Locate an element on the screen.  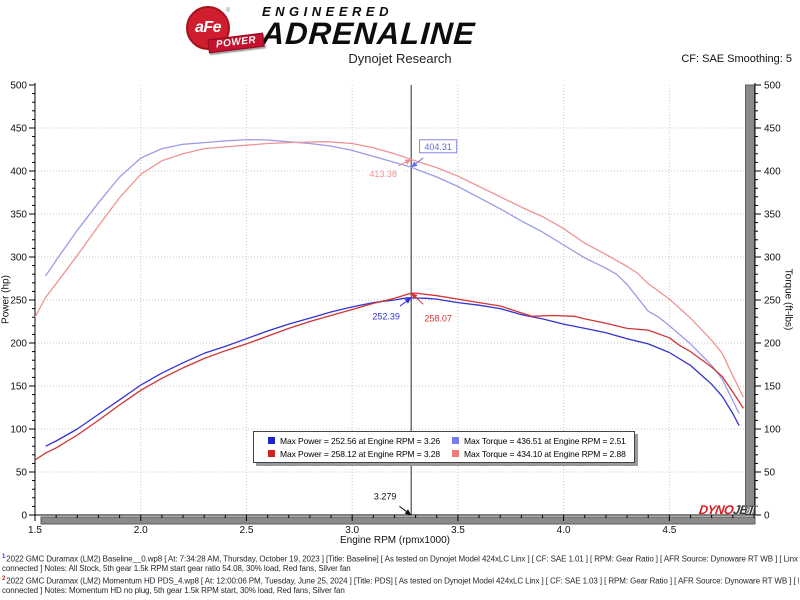
rpm-tick-label: 3.5 is located at coordinates (458, 530).